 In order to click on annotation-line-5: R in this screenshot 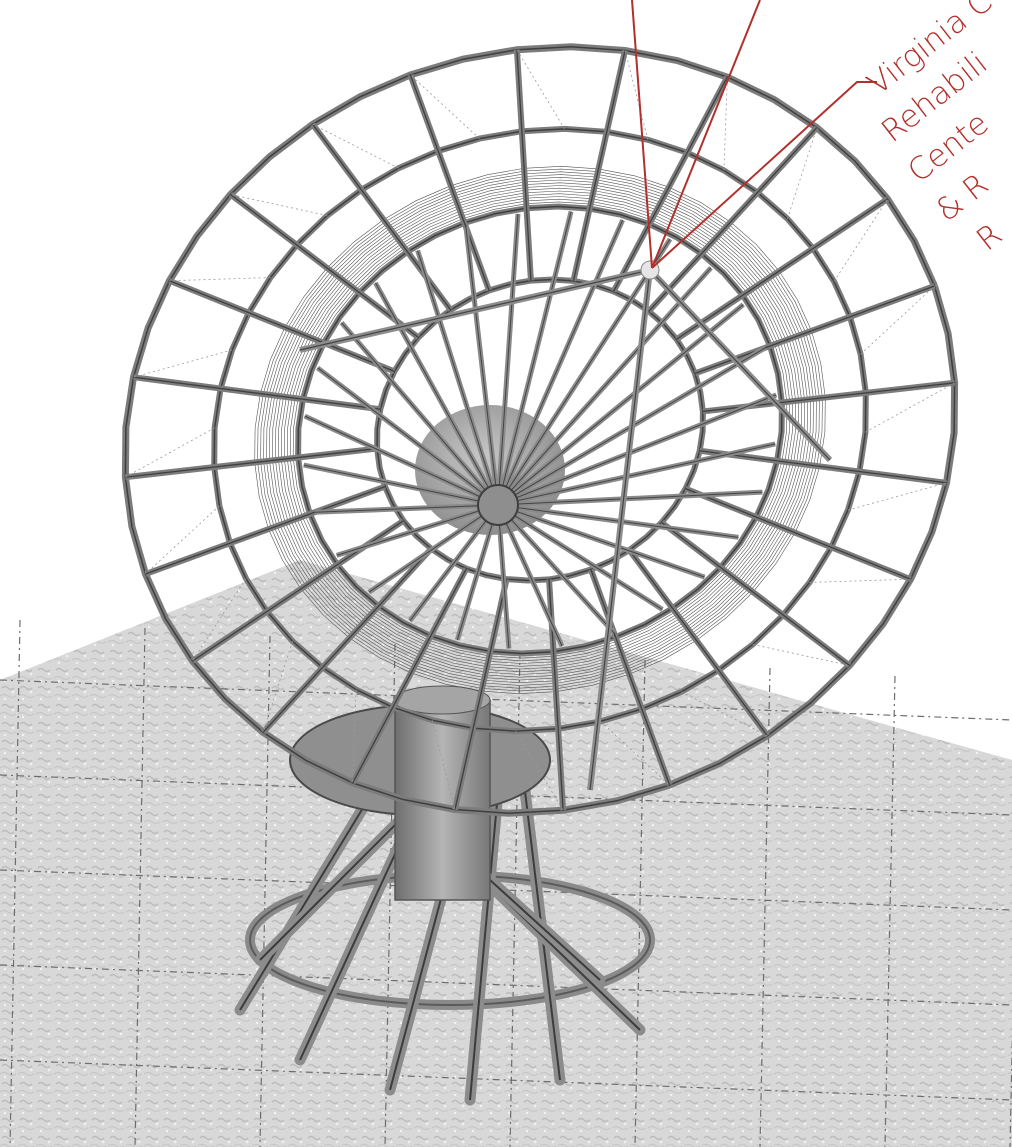, I will do `click(989, 238)`.